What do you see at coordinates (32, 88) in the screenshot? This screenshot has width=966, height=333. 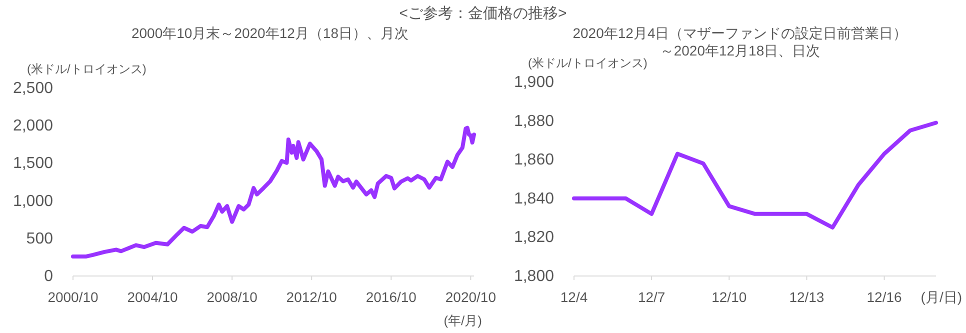 I see `ytick: 2,500` at bounding box center [32, 88].